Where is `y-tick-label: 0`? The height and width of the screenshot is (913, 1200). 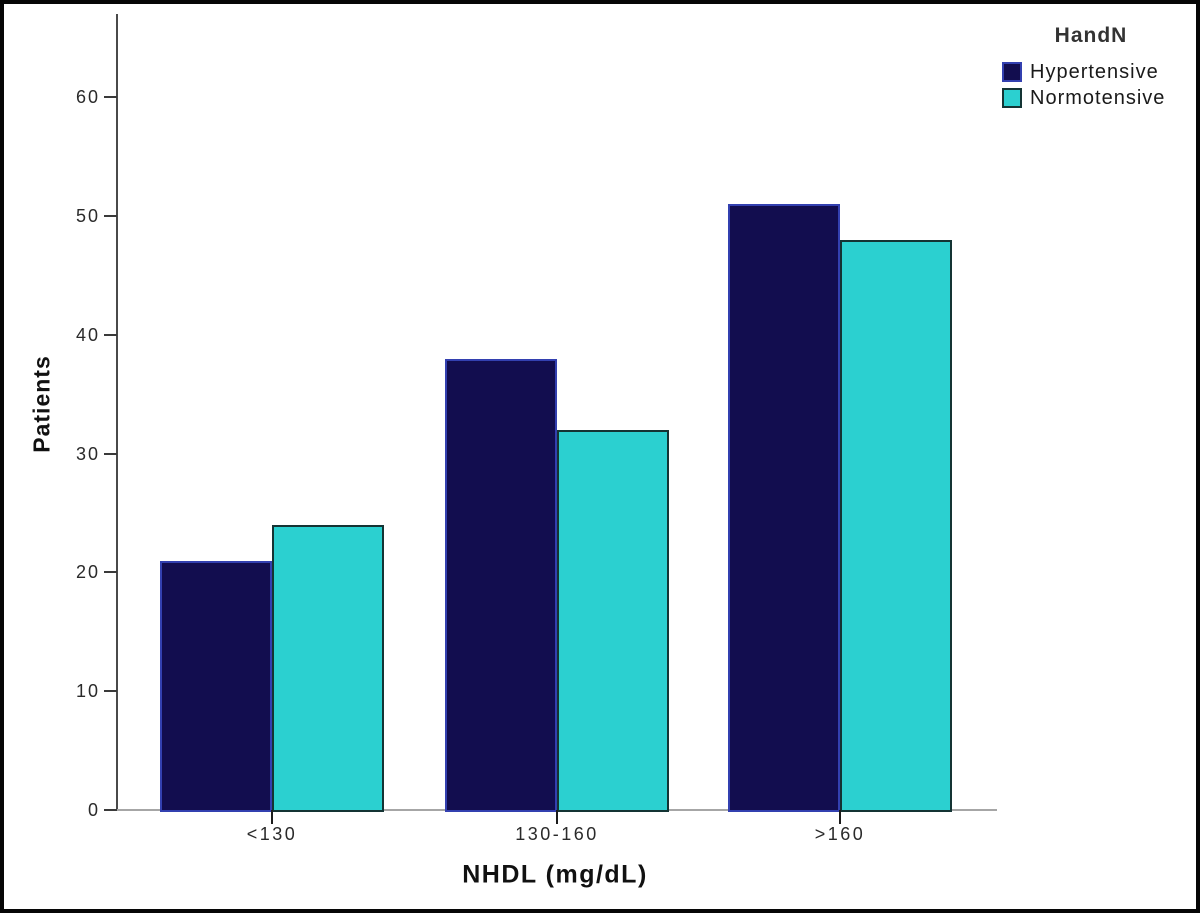
y-tick-label: 0 is located at coordinates (93, 810).